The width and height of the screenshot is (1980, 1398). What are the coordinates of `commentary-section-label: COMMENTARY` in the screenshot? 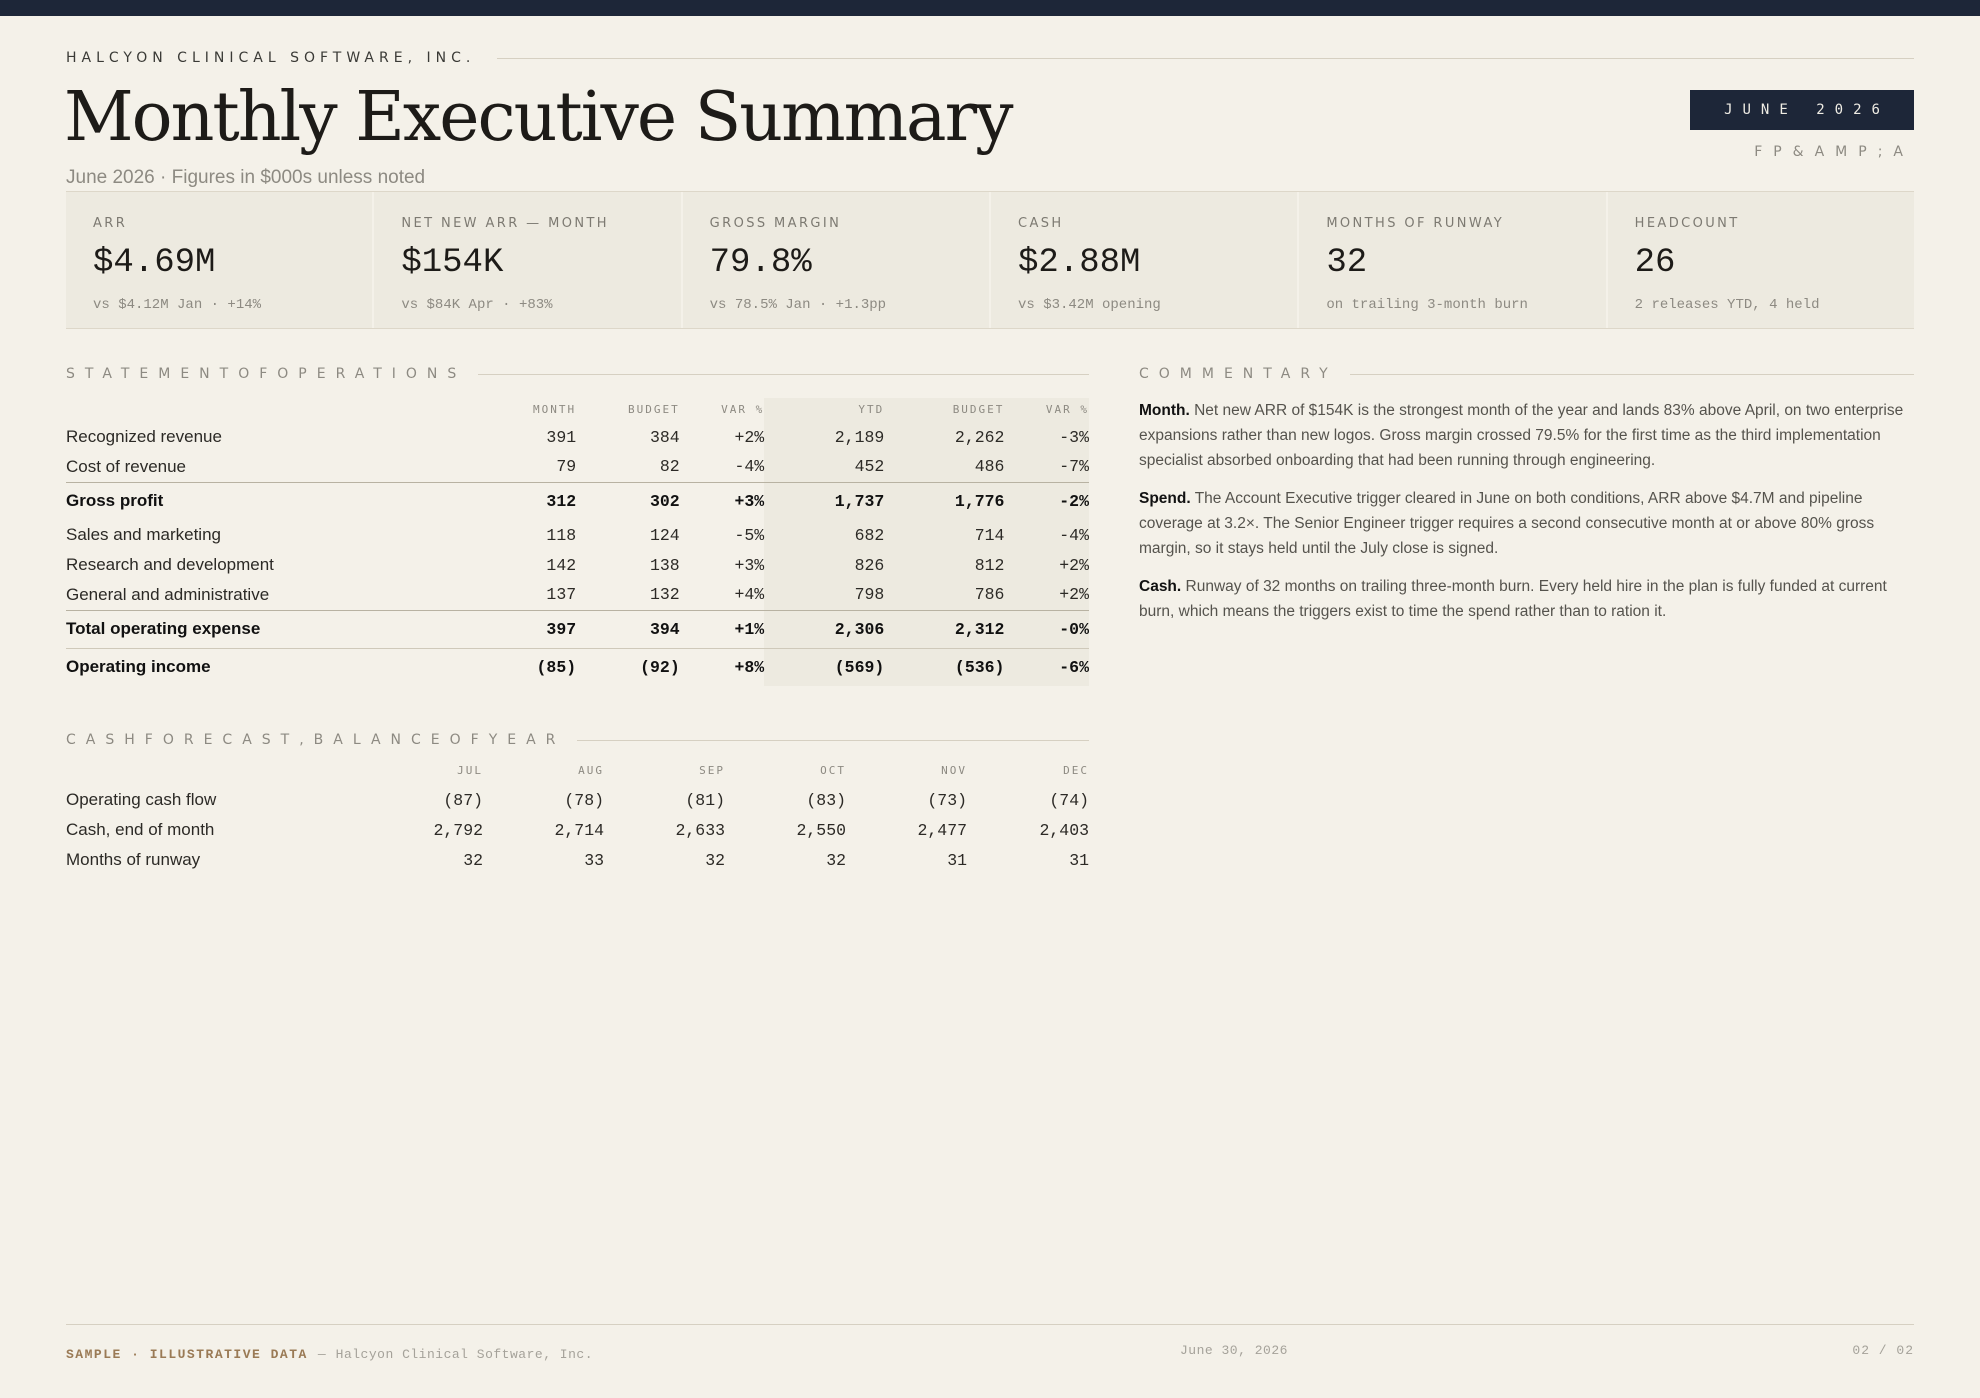 It's located at (1238, 374).